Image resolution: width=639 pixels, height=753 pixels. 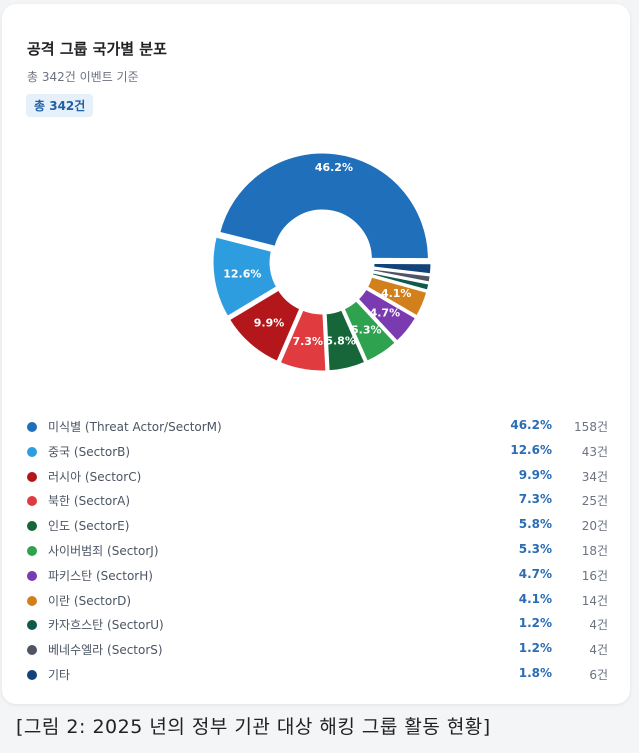 I want to click on legend-item: 중국 (SectorB) 12.6% 43건, so click(x=319, y=453).